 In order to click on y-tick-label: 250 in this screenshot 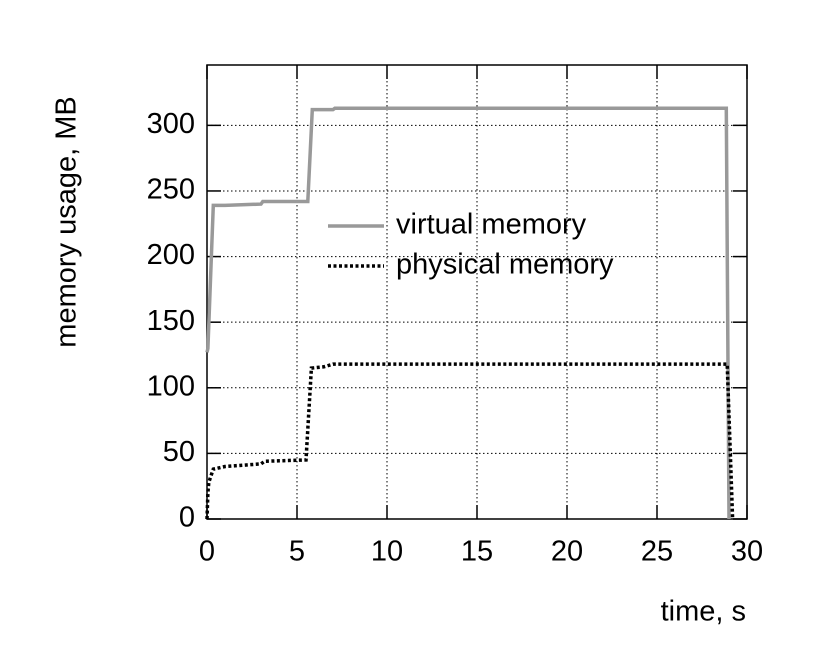, I will do `click(171, 190)`.